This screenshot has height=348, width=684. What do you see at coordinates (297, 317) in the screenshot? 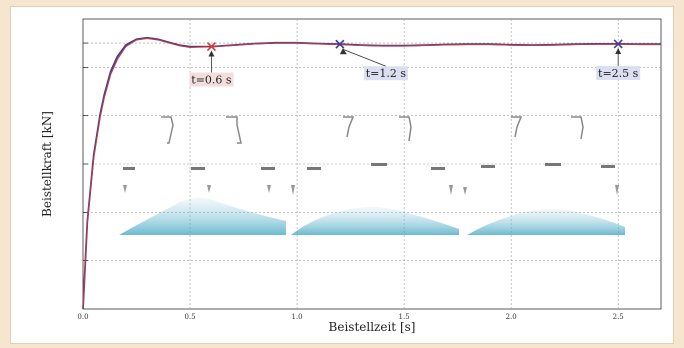
I see `x-tick-label: 1.0` at bounding box center [297, 317].